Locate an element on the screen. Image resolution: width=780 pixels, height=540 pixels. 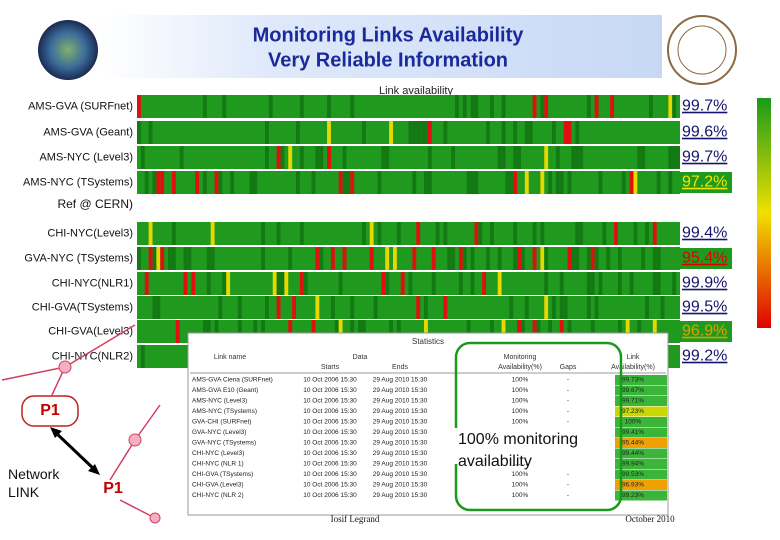
table-cell: AMS-GVA E10 (Geant) is located at coordinates (225, 390).